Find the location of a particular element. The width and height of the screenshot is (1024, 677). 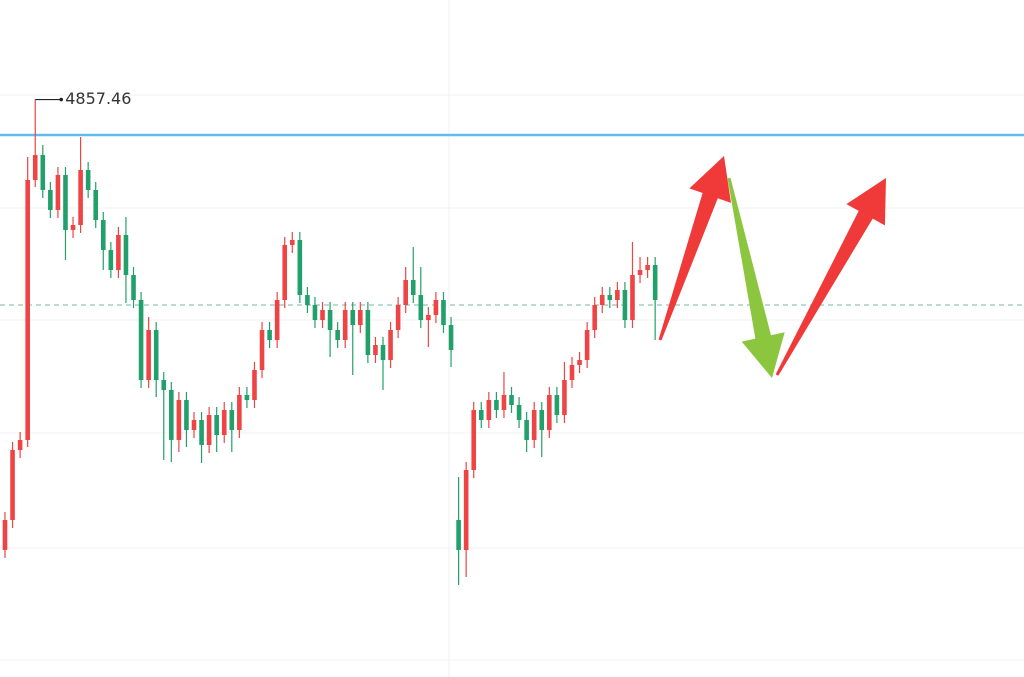

high-label: 4857.46 is located at coordinates (98, 98).